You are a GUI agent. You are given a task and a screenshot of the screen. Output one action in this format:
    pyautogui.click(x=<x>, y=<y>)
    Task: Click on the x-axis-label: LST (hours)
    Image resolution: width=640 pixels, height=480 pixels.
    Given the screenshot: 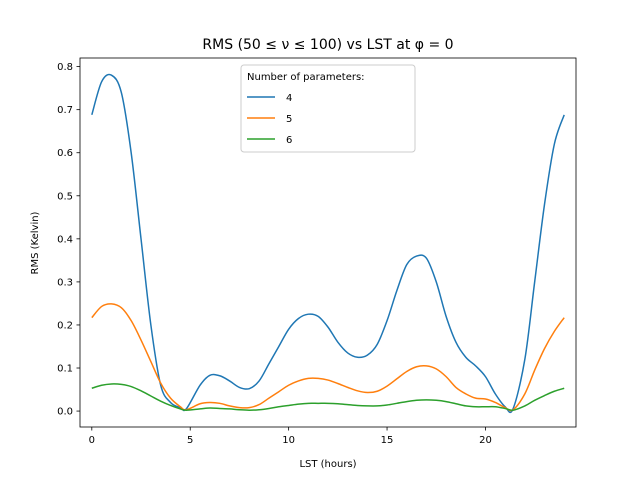 What is the action you would take?
    pyautogui.click(x=327, y=464)
    